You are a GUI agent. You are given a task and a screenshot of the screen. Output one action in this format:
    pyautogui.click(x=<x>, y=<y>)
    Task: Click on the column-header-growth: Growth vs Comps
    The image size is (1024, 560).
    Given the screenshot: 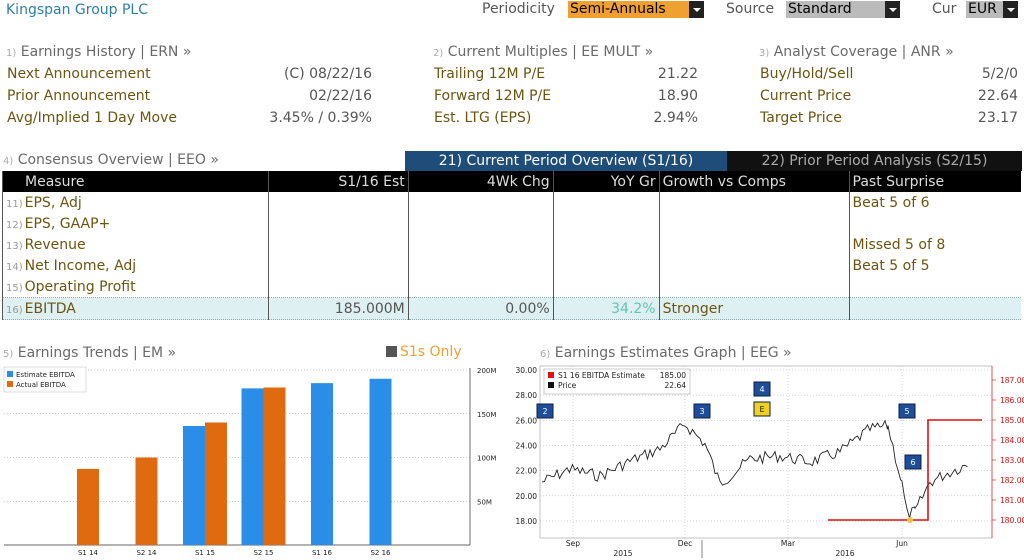 What is the action you would take?
    pyautogui.click(x=754, y=181)
    